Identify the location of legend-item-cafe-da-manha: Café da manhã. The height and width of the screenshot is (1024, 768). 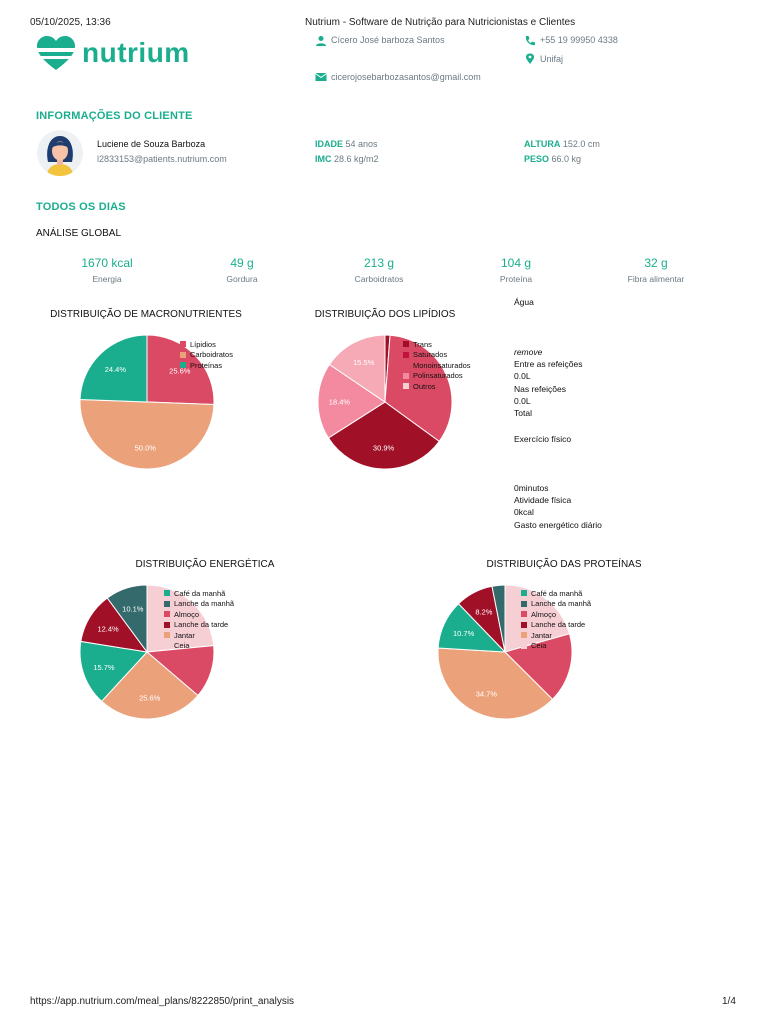
(556, 593).